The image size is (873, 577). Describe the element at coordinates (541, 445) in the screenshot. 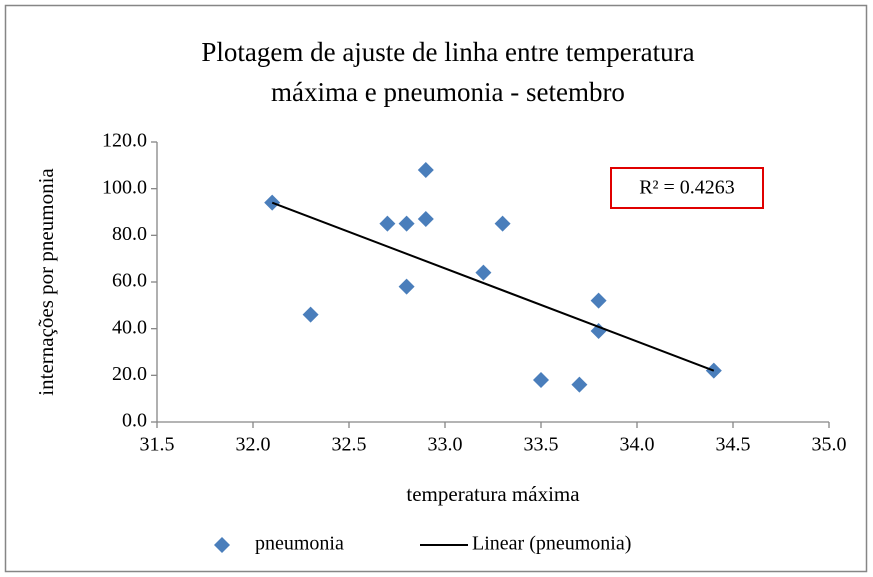

I see `x-tick-label: 33.5` at that location.